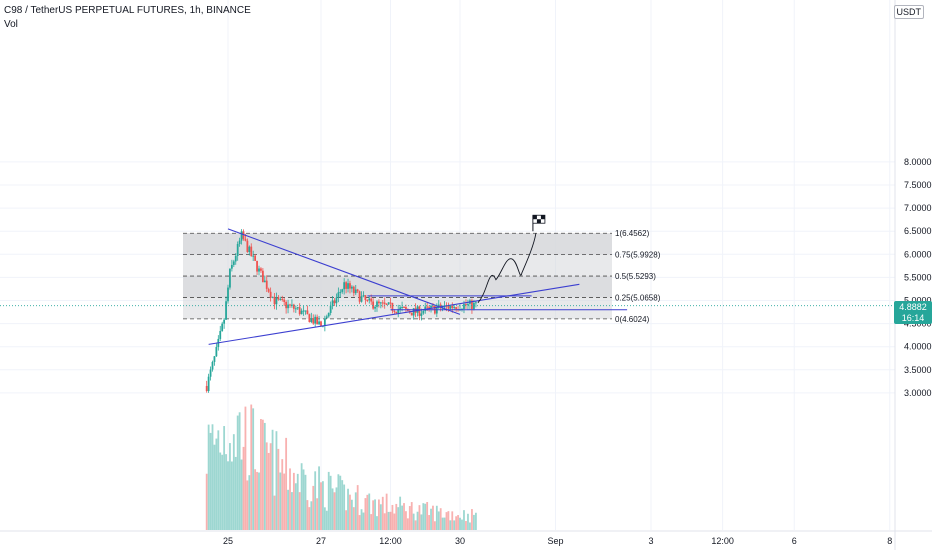 The image size is (932, 550). Describe the element at coordinates (460, 541) in the screenshot. I see `time-tick-label: 30` at that location.